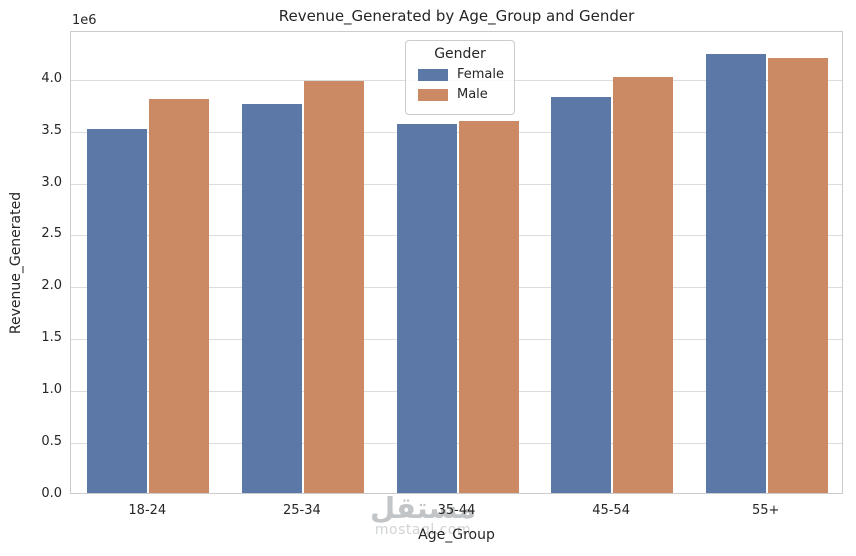  I want to click on legend-title: Gender, so click(460, 54).